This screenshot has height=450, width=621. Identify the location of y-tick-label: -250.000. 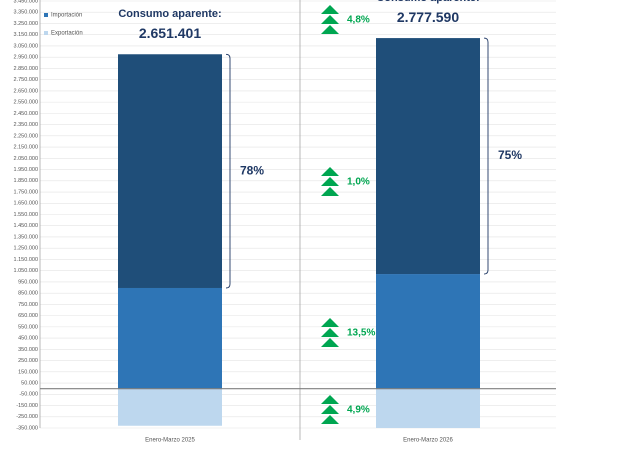
(27, 417).